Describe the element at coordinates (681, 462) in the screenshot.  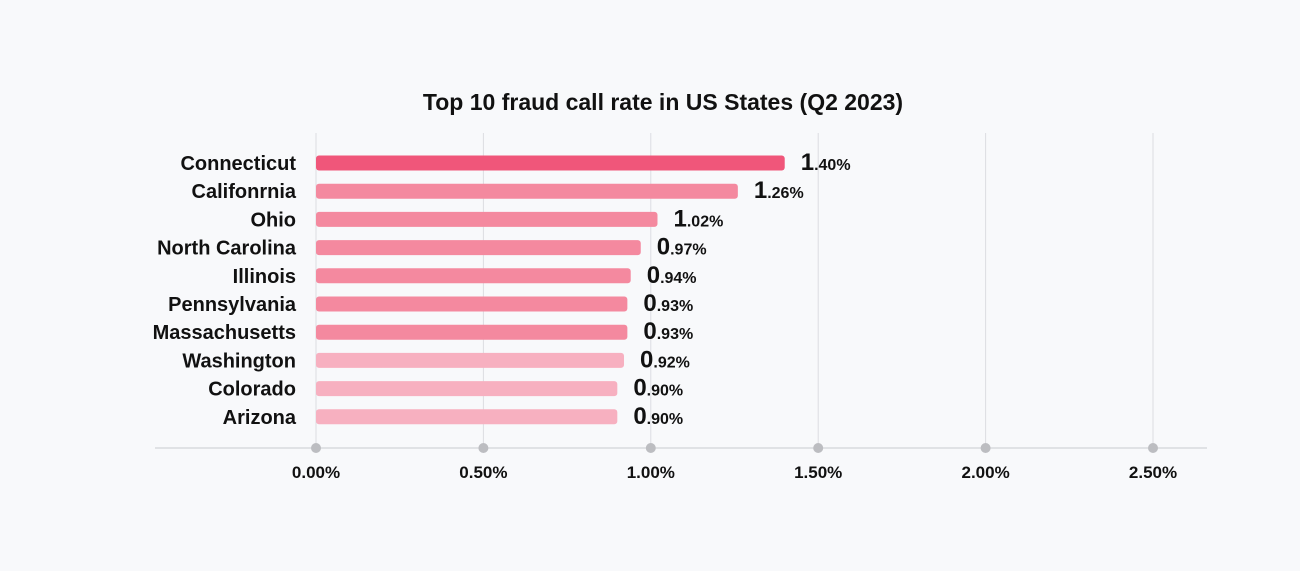
I see `x-axis: 0.00% 0.50% 1.00% 1.50% 2.00% 2.50%` at that location.